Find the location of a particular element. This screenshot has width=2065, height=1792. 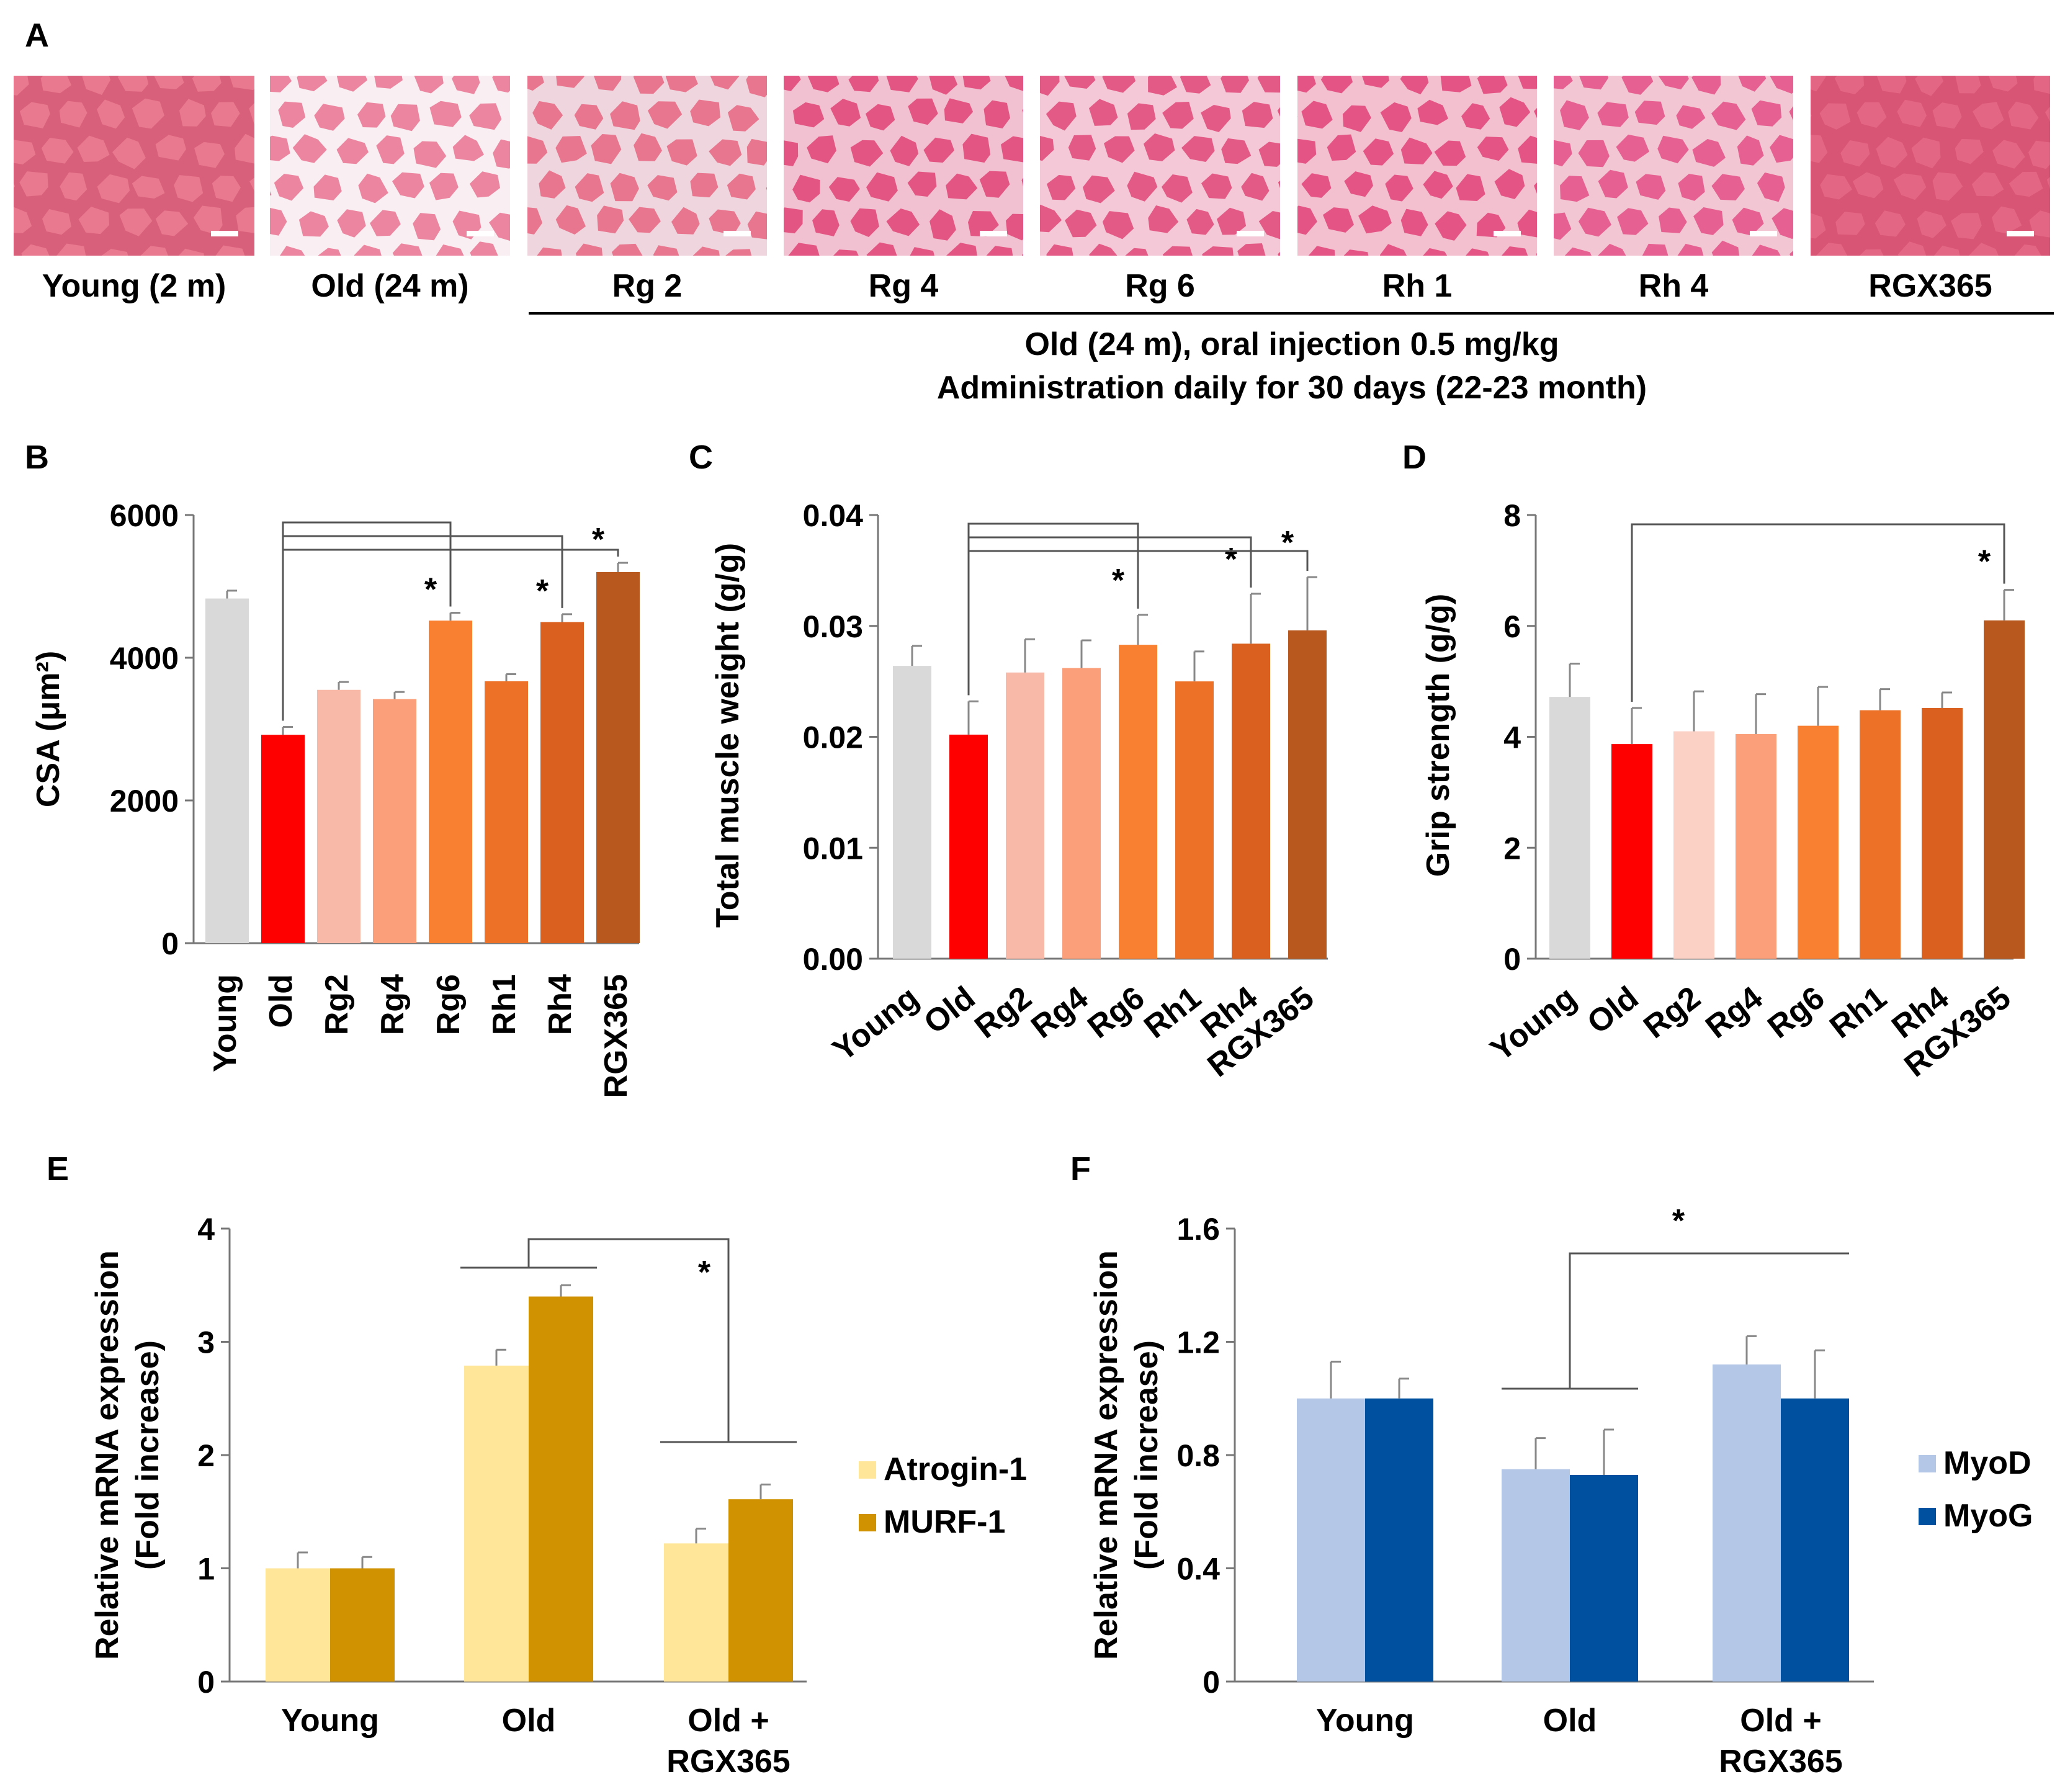

panel-letter-d: D is located at coordinates (1414, 457).